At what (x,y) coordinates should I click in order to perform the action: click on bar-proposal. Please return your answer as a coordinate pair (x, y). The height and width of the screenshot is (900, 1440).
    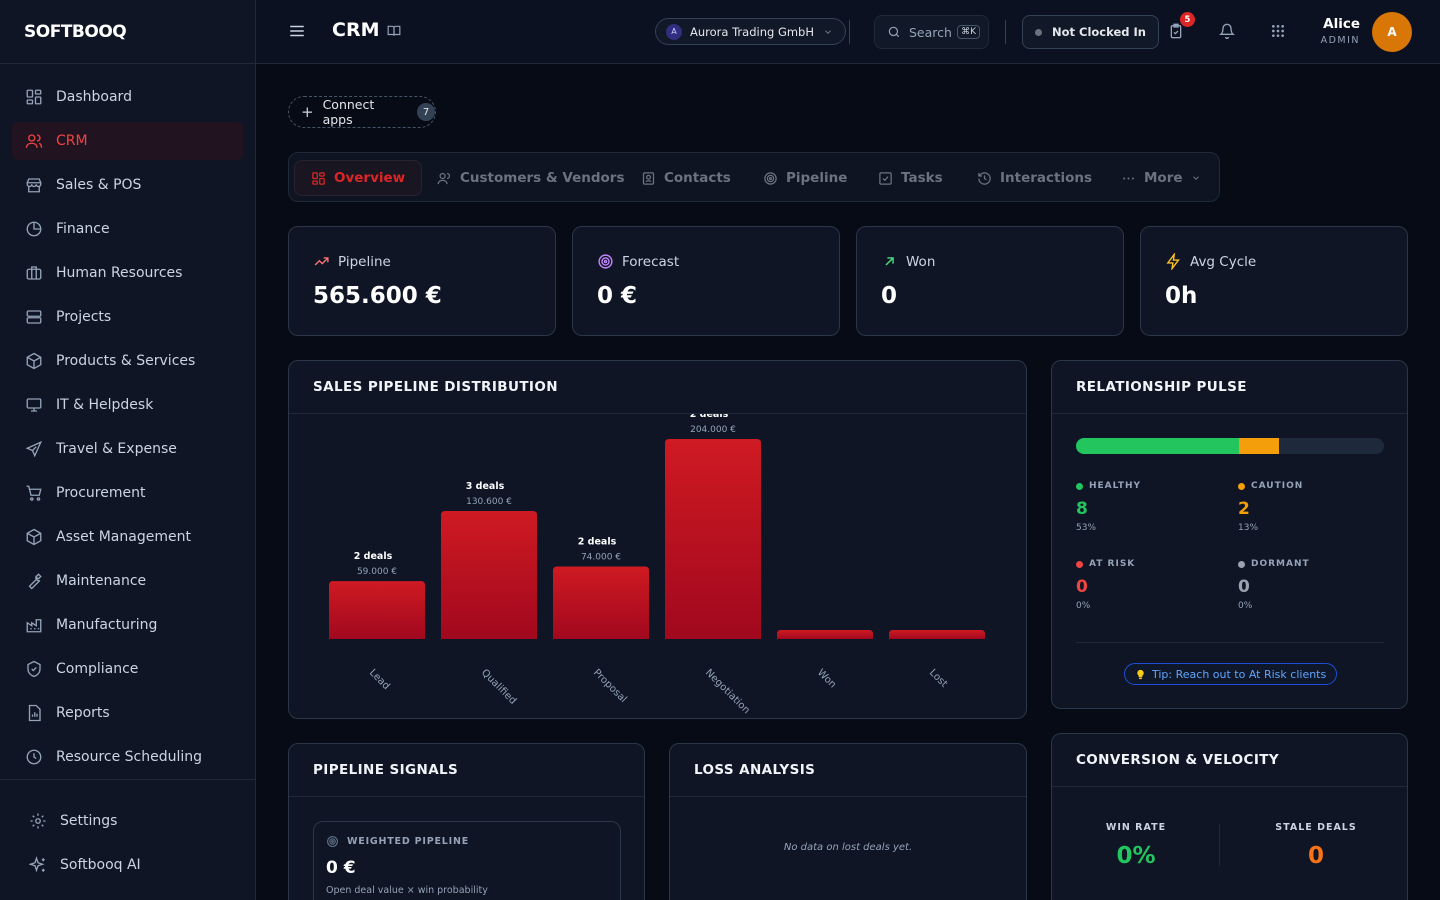
    Looking at the image, I should click on (601, 602).